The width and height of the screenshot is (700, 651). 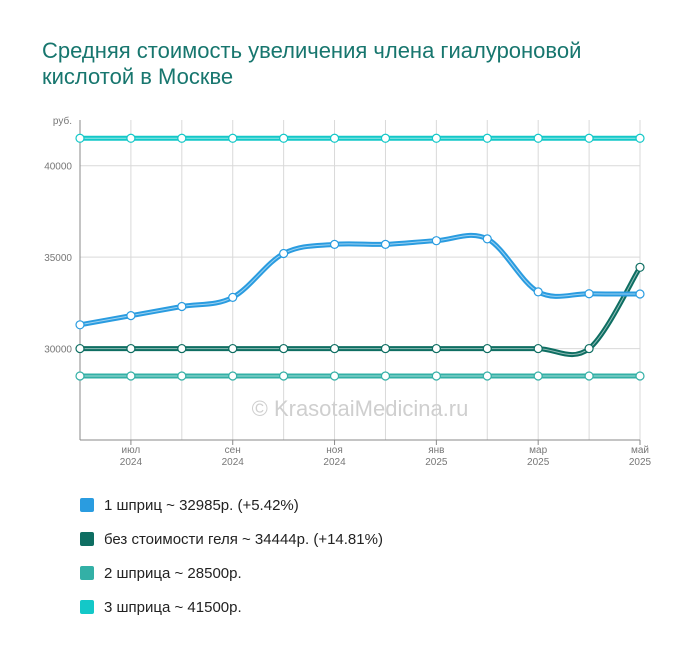 What do you see at coordinates (360, 280) in the screenshot?
I see `series-line` at bounding box center [360, 280].